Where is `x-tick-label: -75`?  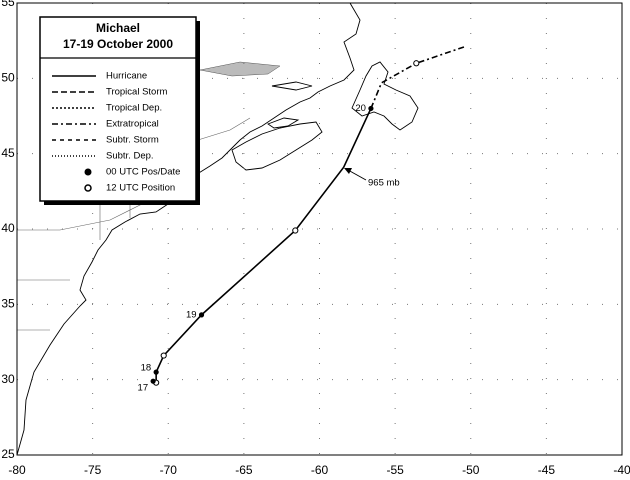
x-tick-label: -75 is located at coordinates (93, 470).